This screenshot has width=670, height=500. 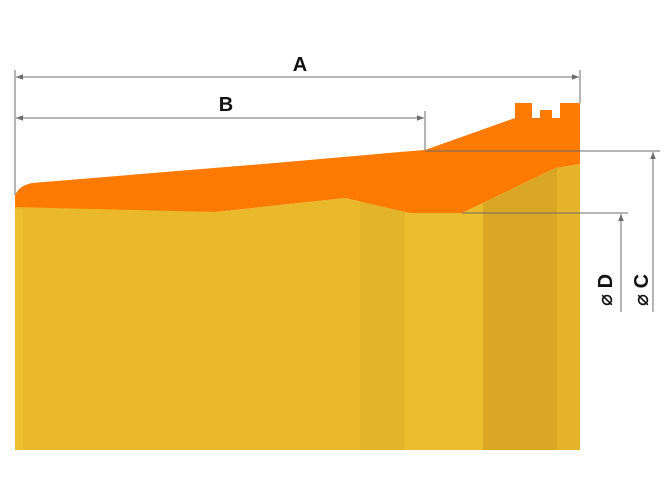 I want to click on dim-A-label: A, so click(x=300, y=65).